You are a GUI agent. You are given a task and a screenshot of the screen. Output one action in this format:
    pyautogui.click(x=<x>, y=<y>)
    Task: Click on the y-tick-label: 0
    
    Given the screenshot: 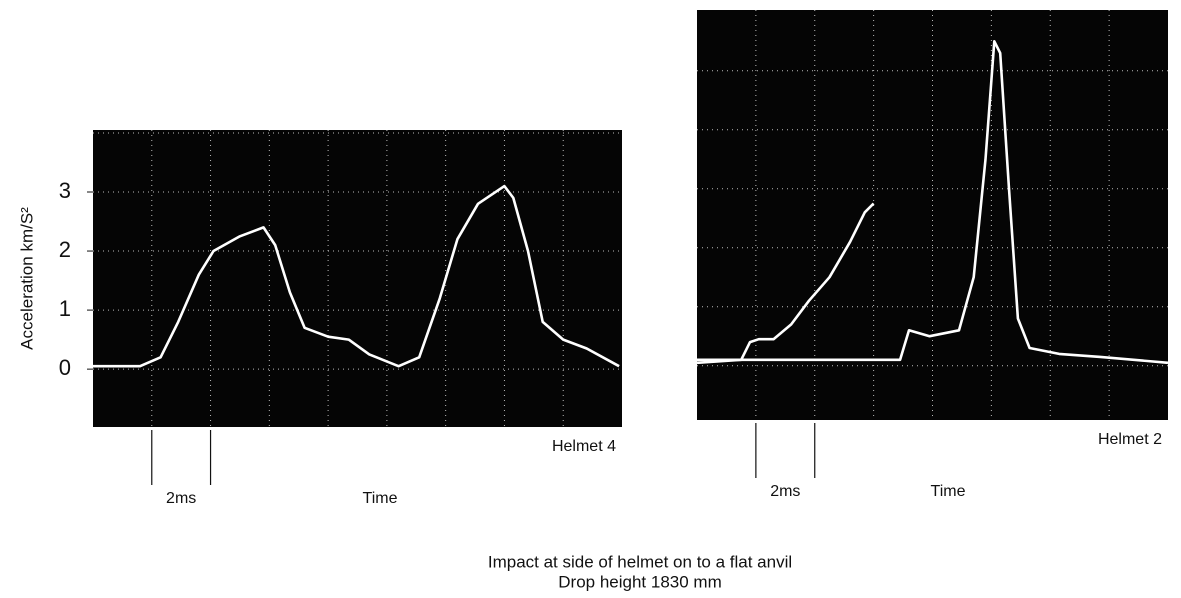 What is the action you would take?
    pyautogui.click(x=65, y=367)
    